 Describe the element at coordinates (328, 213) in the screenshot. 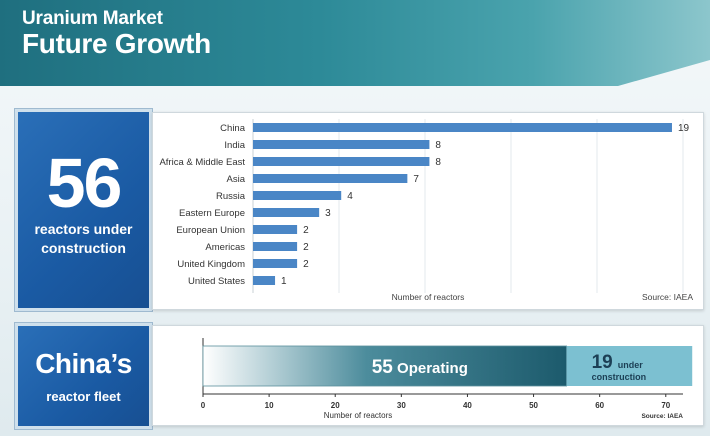

I see `data-label: 3` at that location.